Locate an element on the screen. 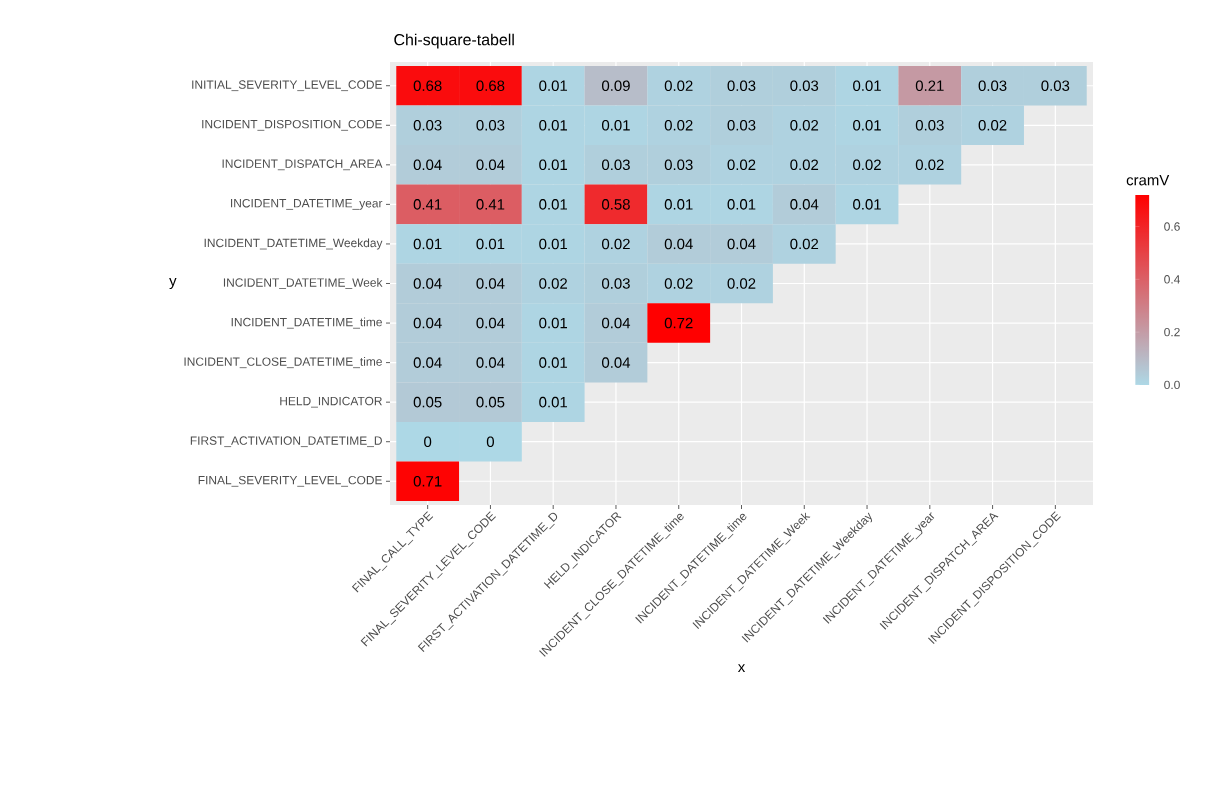 This screenshot has width=1210, height=798. y-tick-label: HELD_INDICATOR is located at coordinates (331, 402).